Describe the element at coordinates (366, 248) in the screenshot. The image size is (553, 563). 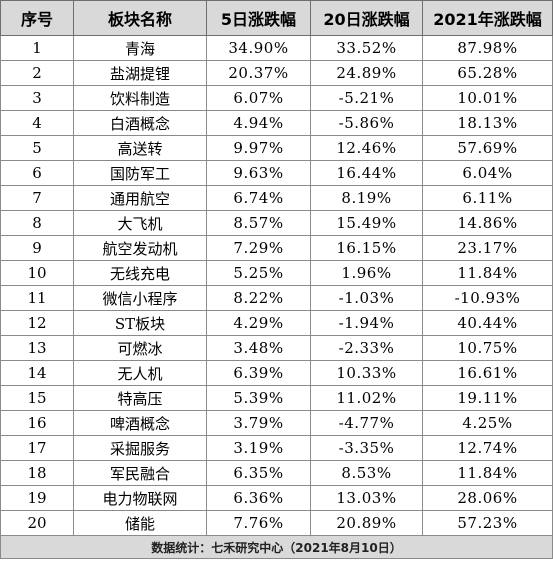
I see `change-20day: 16.15%` at that location.